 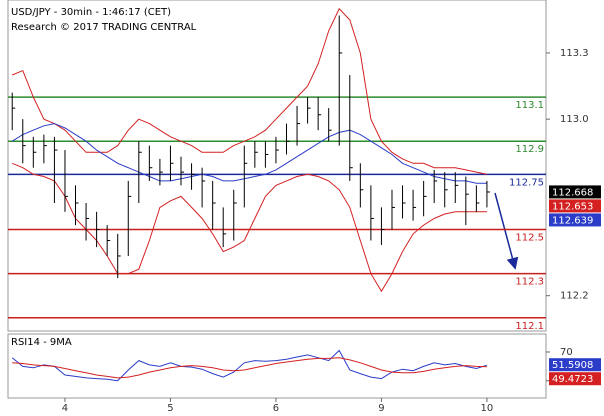 I want to click on rsi-frame, so click(x=277, y=366).